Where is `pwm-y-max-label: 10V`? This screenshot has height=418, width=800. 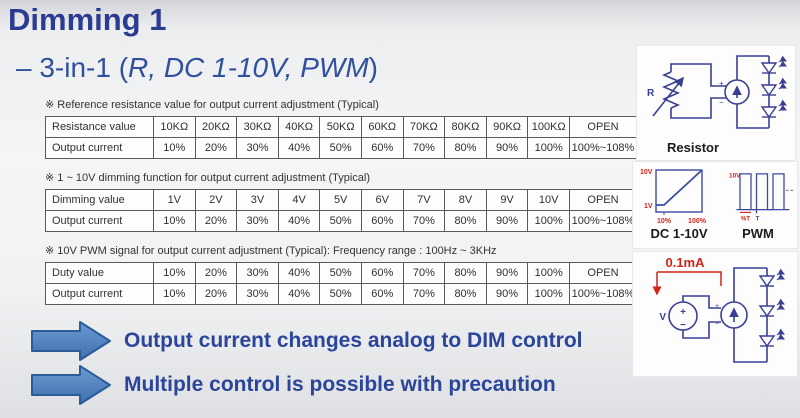
pwm-y-max-label: 10V is located at coordinates (735, 176).